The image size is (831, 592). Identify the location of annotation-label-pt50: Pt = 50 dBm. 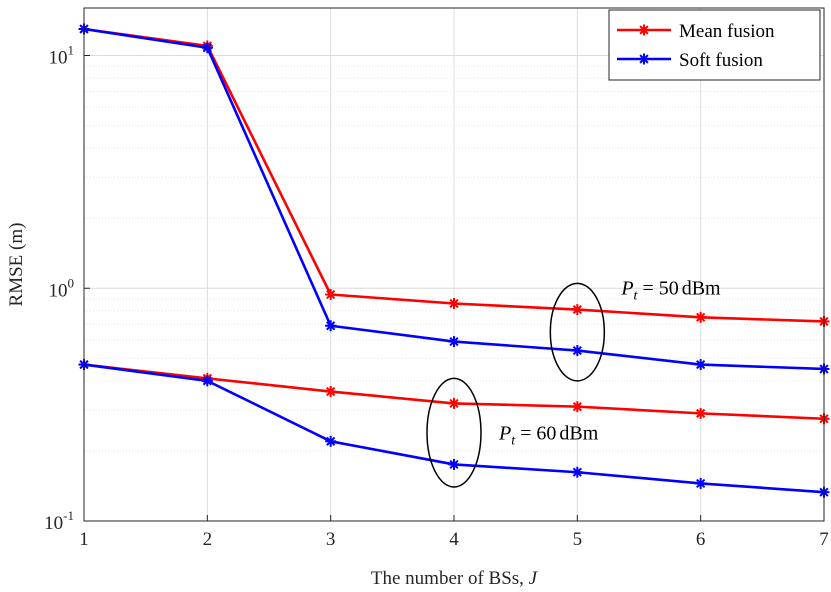
(670, 290).